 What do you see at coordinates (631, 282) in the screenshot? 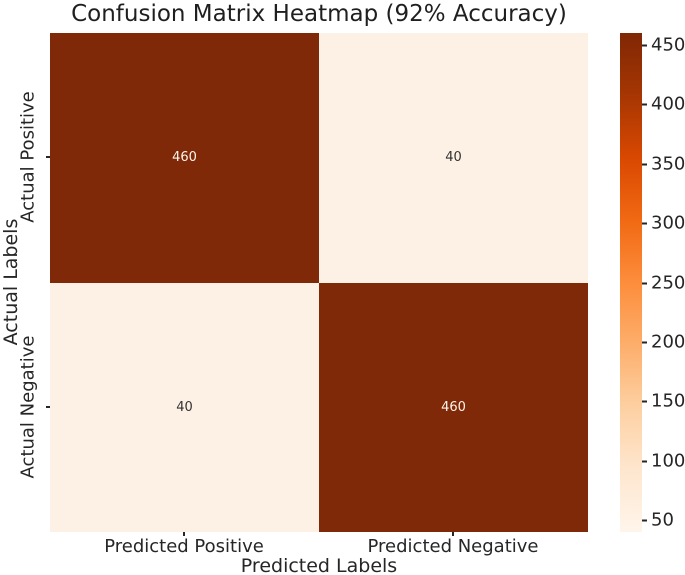
I see `colorbar-gradient` at bounding box center [631, 282].